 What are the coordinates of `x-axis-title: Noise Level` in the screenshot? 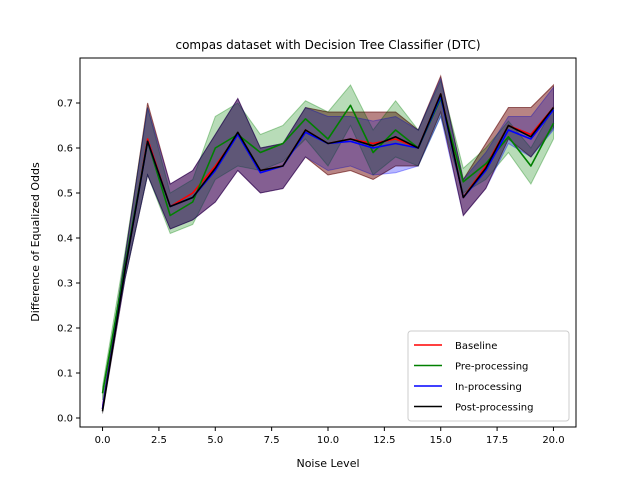 It's located at (327, 463).